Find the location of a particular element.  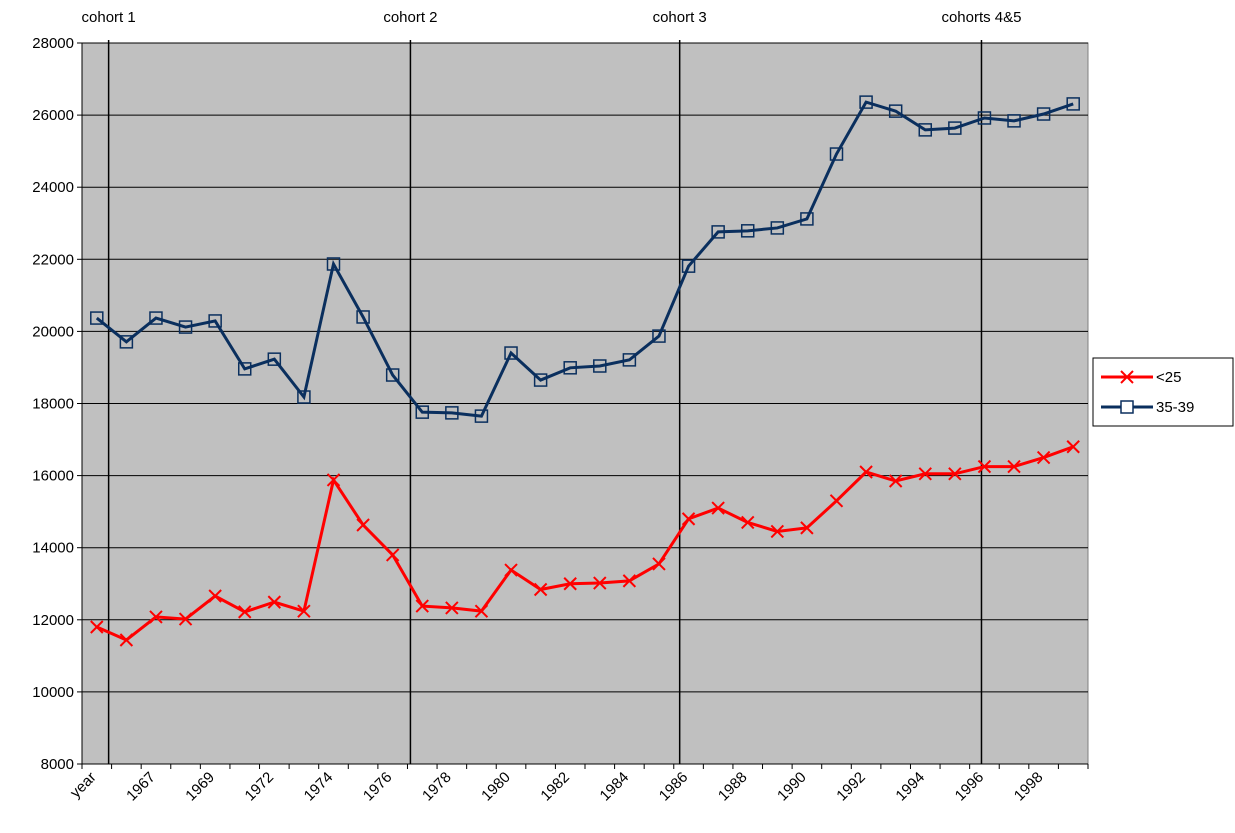

y-tick-label: 20000 is located at coordinates (53, 331).